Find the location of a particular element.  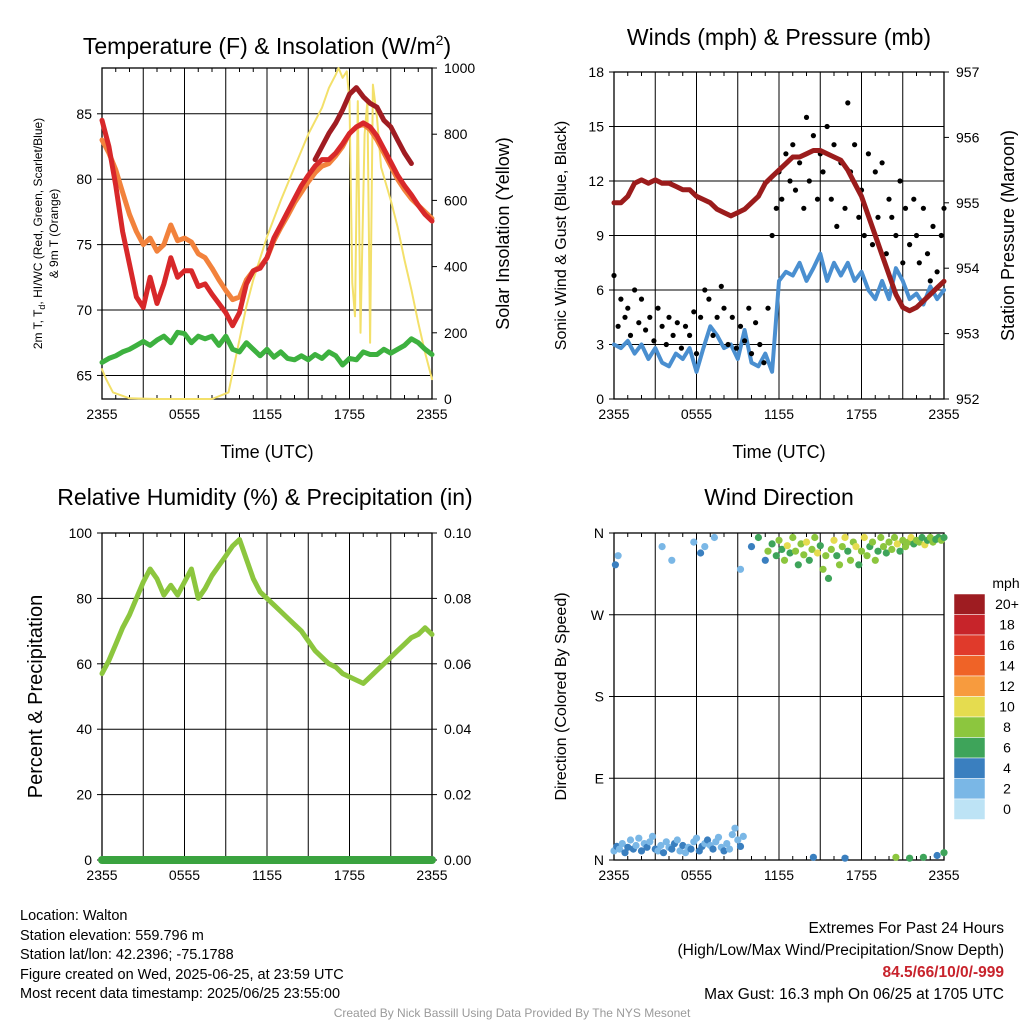

y-tick-label: 75 is located at coordinates (84, 245).